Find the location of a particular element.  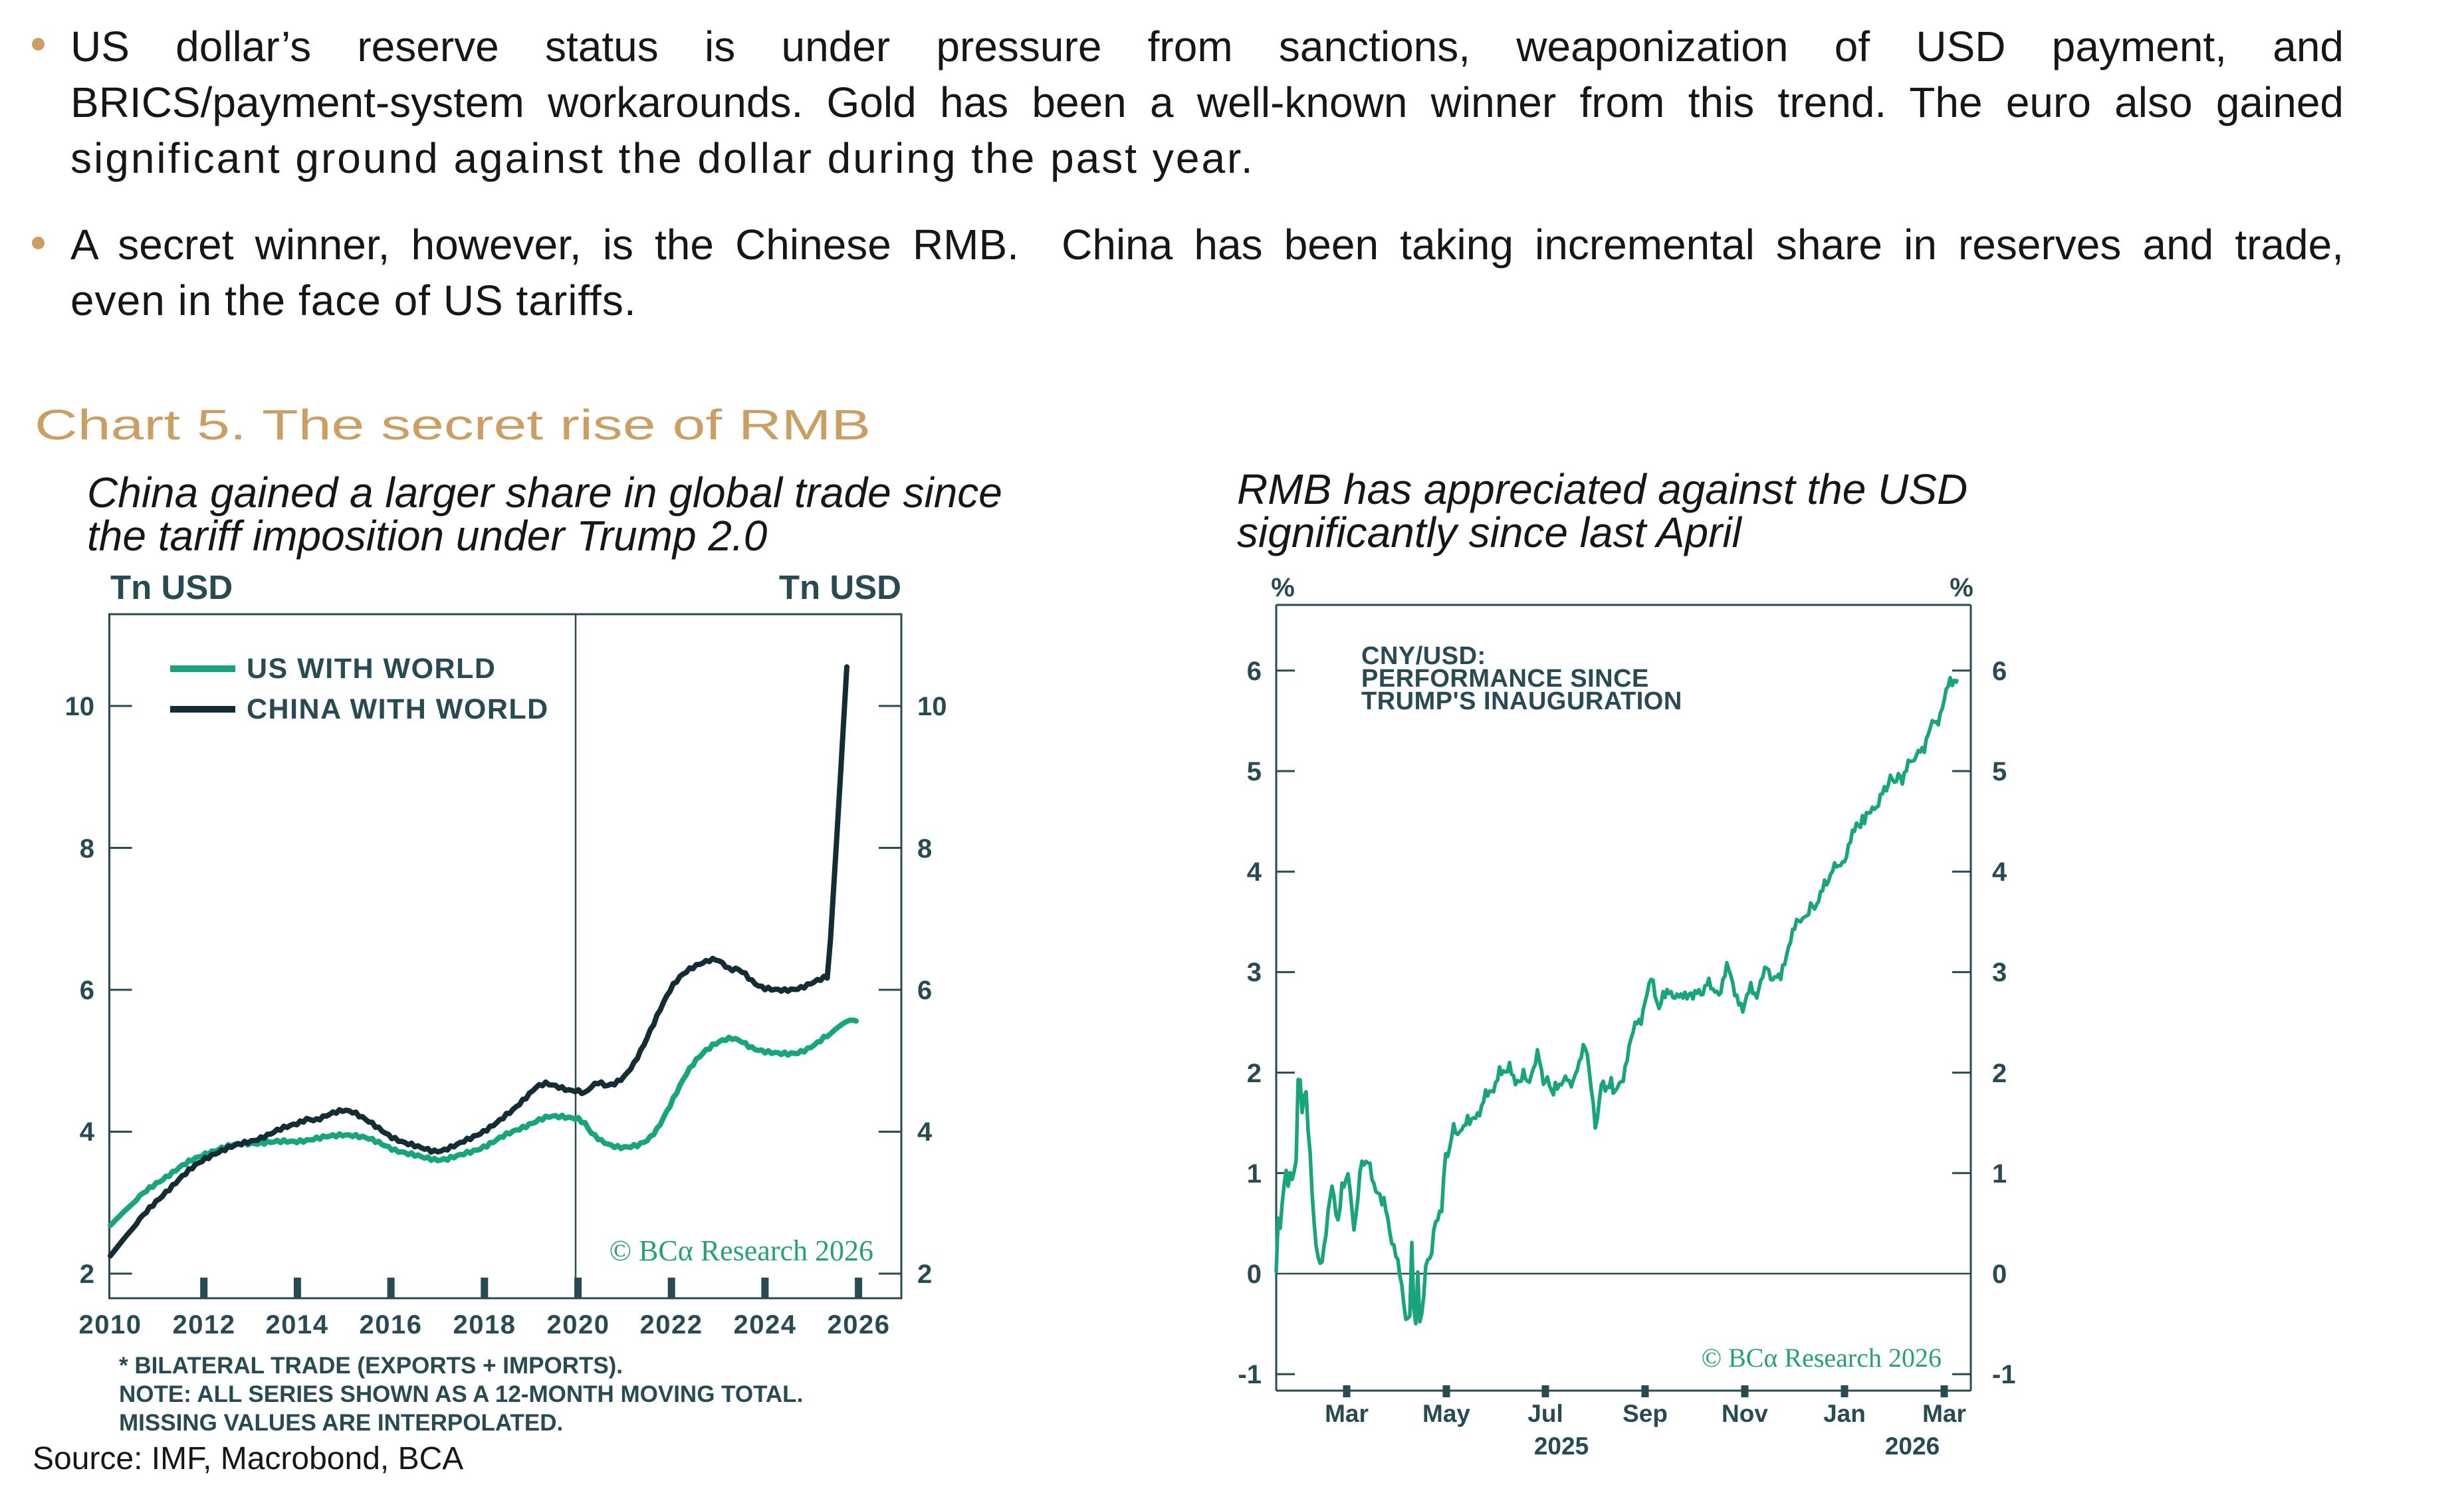

svg-text: 2010 is located at coordinates (110, 1324).